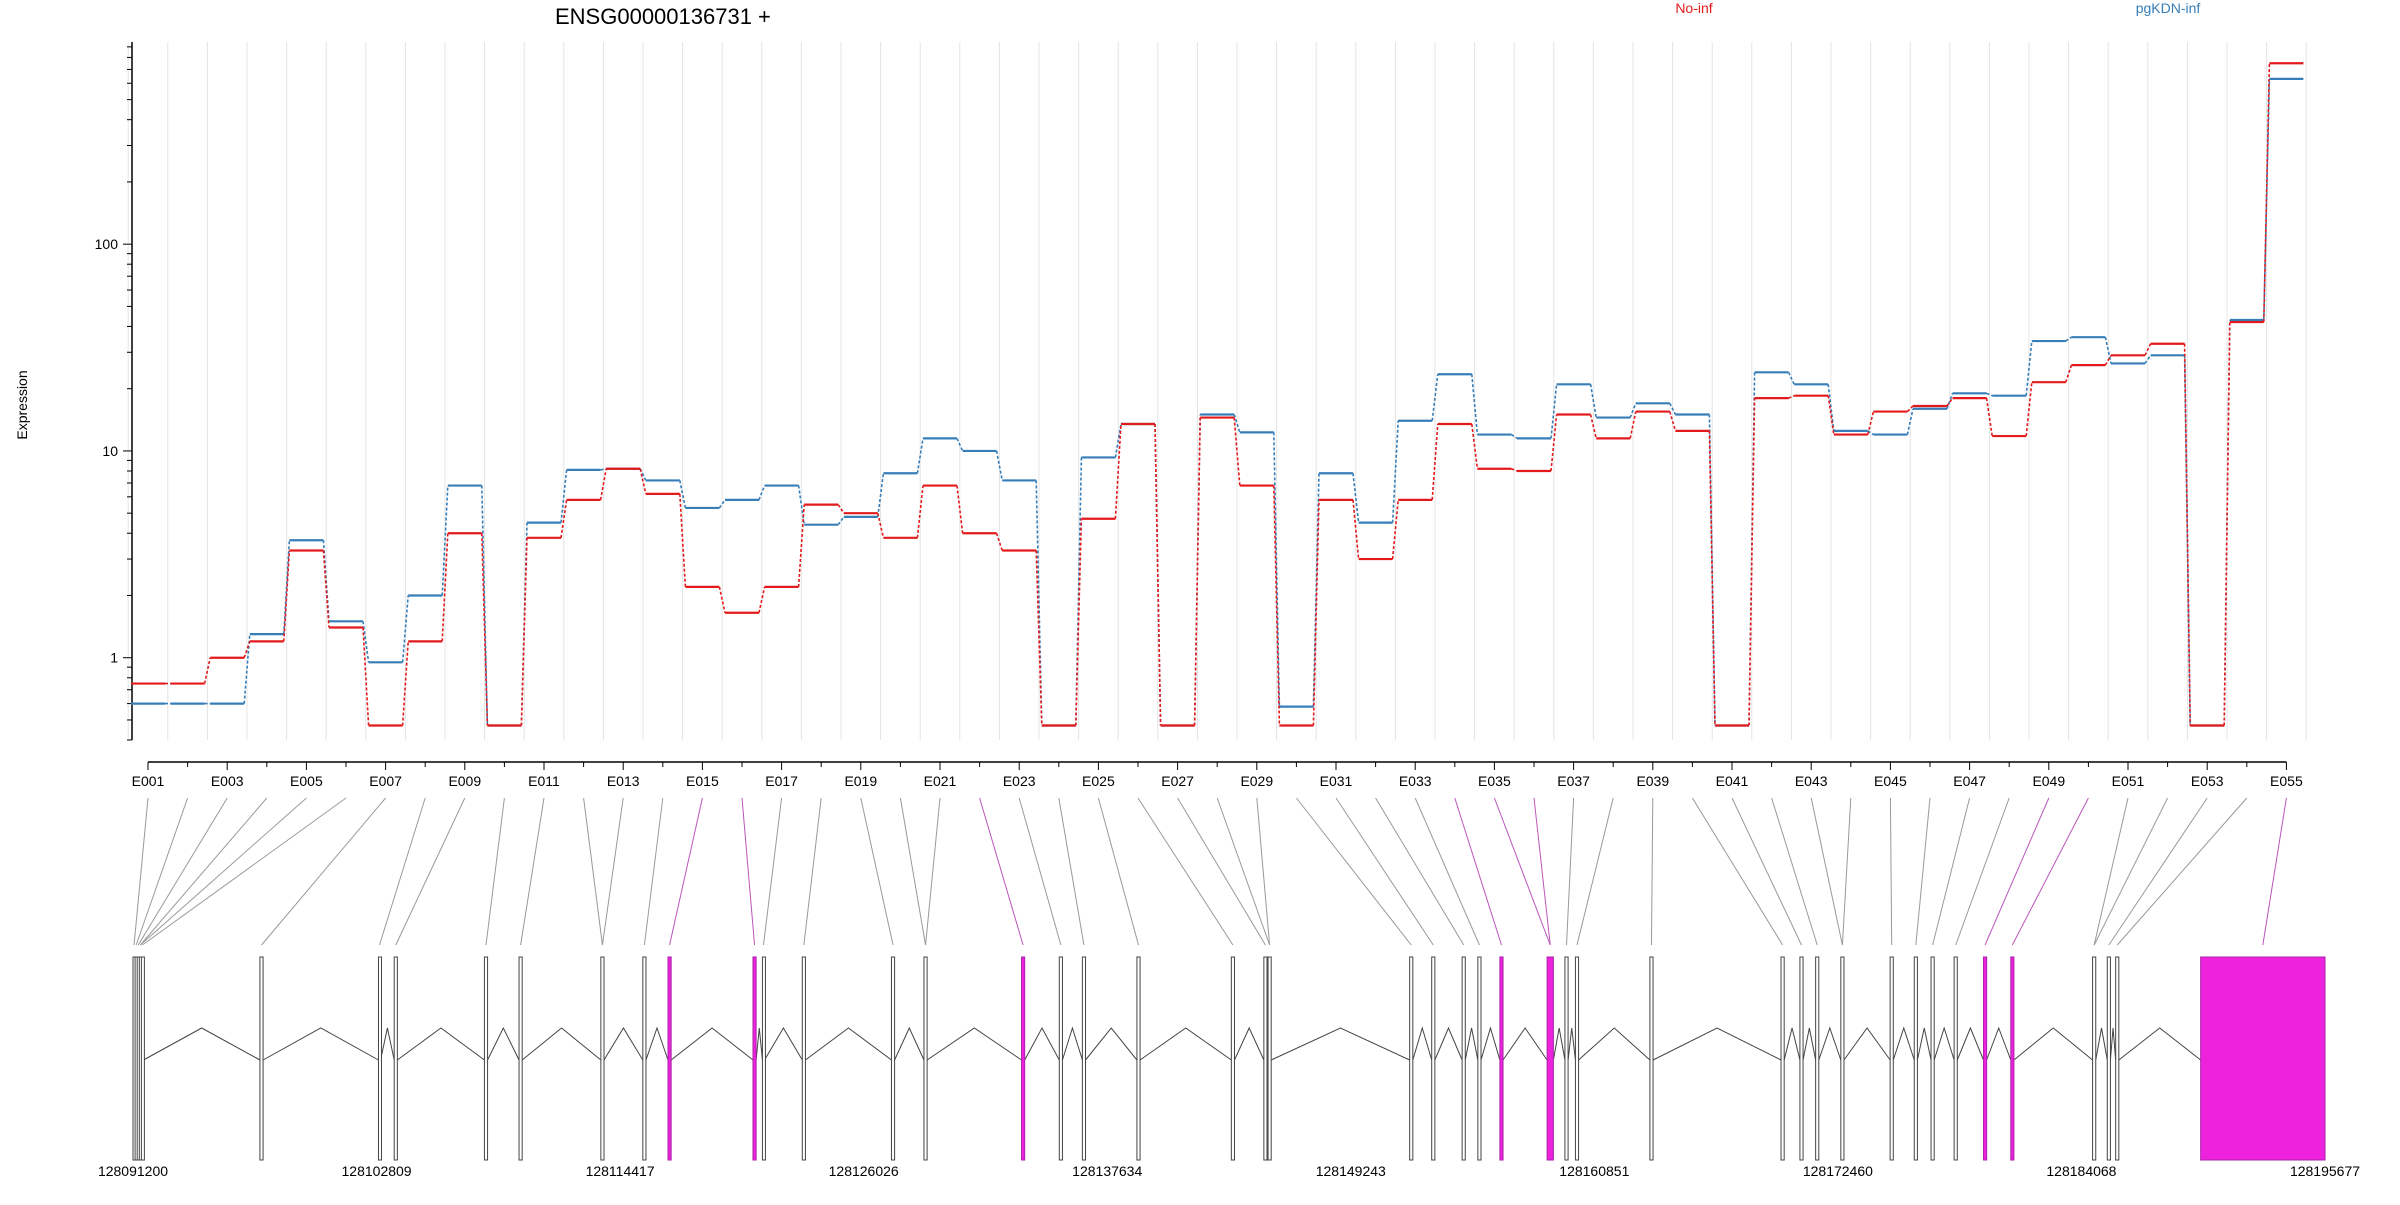 Image resolution: width=2400 pixels, height=1205 pixels. What do you see at coordinates (1693, 8) in the screenshot?
I see `legend-label-no-inf: No-inf` at bounding box center [1693, 8].